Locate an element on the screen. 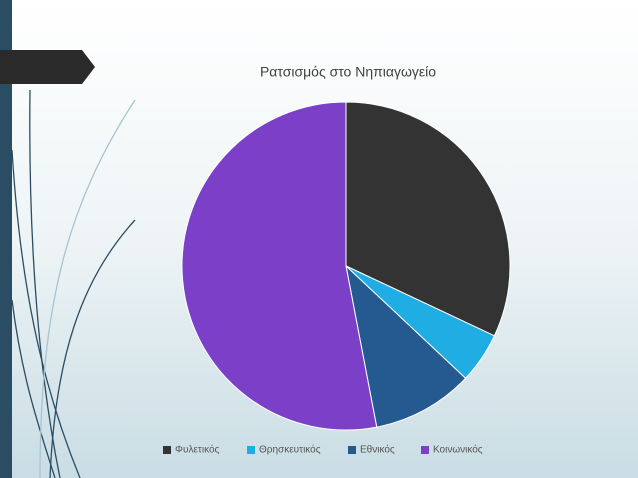 This screenshot has width=638, height=478. legend: Φυλετικός Θρησκευτικός Εθνικός Κοινωνικός is located at coordinates (323, 450).